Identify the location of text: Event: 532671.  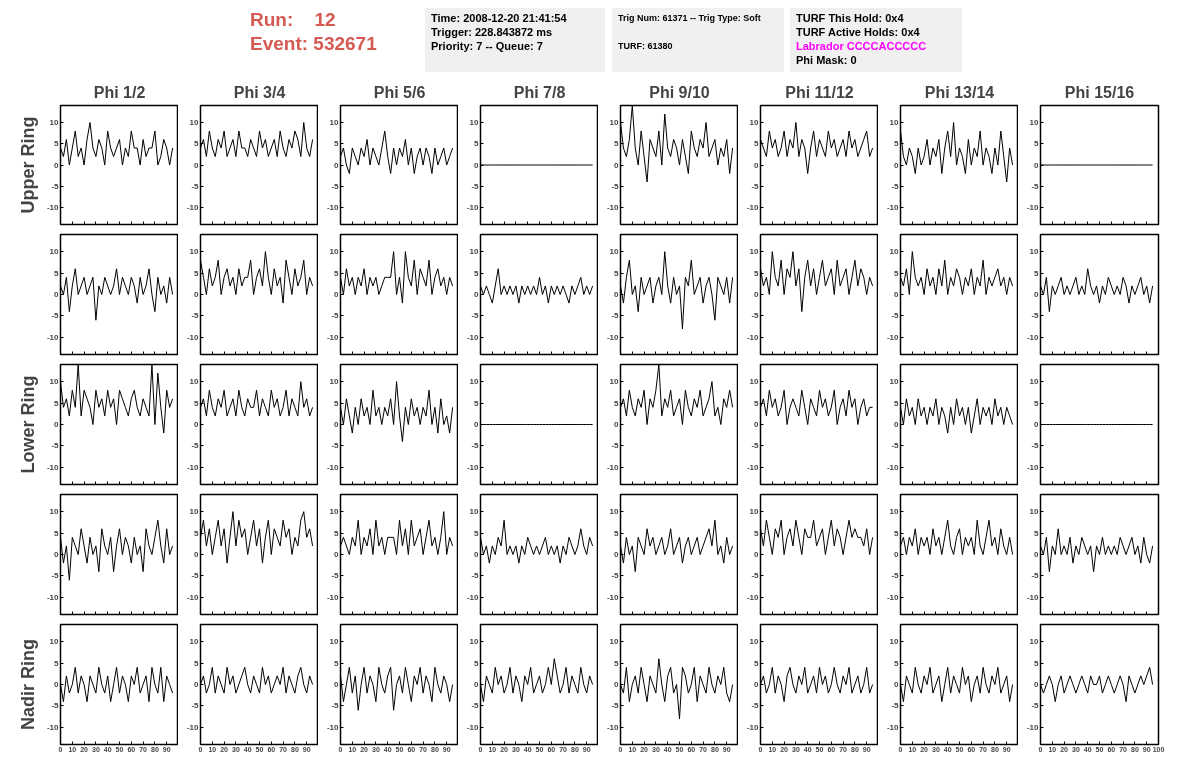
(314, 44).